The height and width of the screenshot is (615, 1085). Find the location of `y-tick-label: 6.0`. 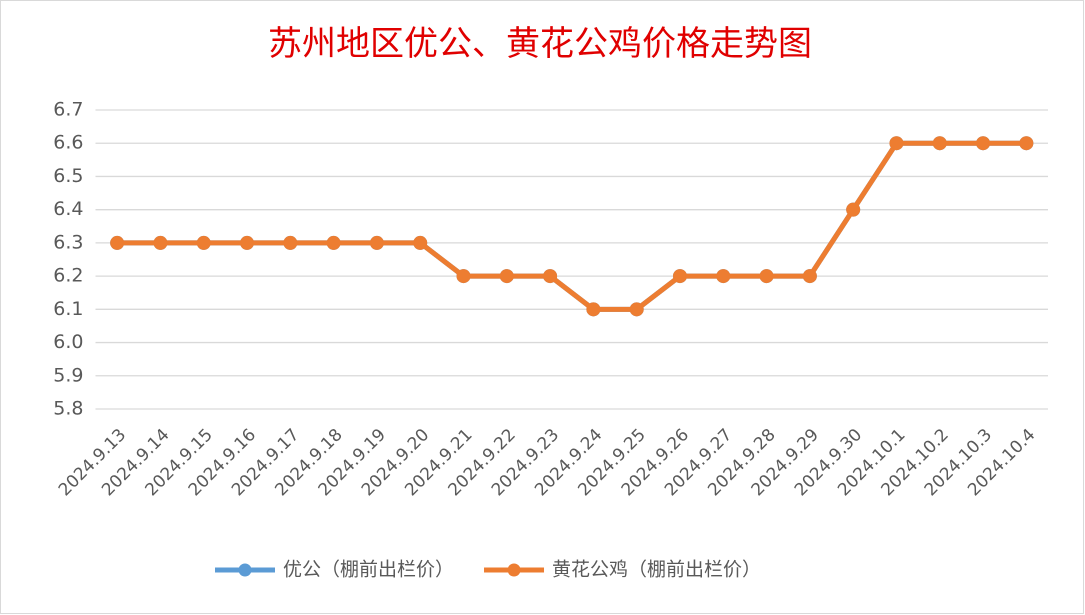

y-tick-label: 6.0 is located at coordinates (68, 342).